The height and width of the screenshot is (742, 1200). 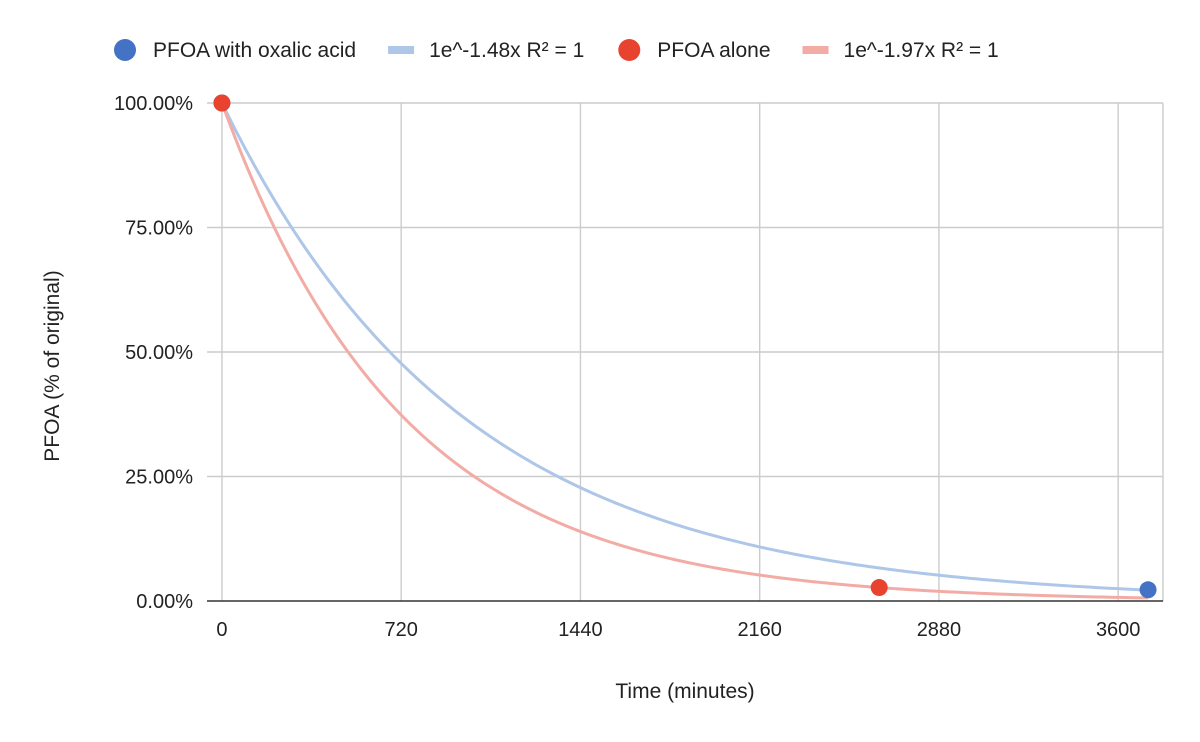 What do you see at coordinates (159, 478) in the screenshot?
I see `y-tick-label: 25.00%` at bounding box center [159, 478].